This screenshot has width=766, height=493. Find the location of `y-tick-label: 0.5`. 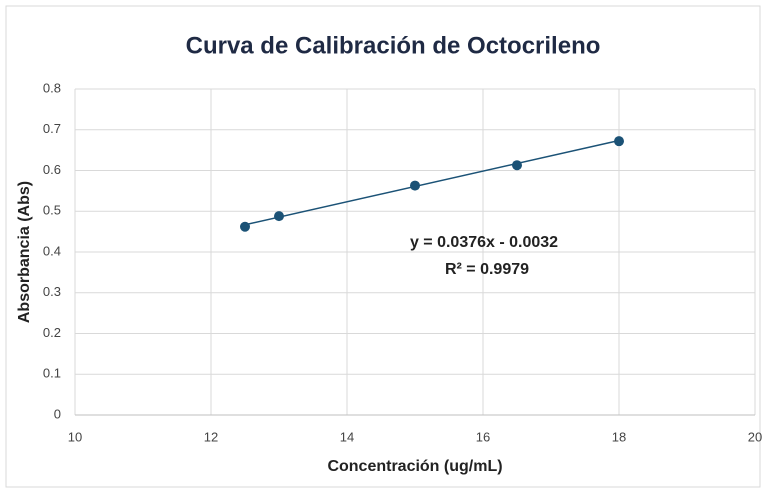

y-tick-label: 0.5 is located at coordinates (52, 210).